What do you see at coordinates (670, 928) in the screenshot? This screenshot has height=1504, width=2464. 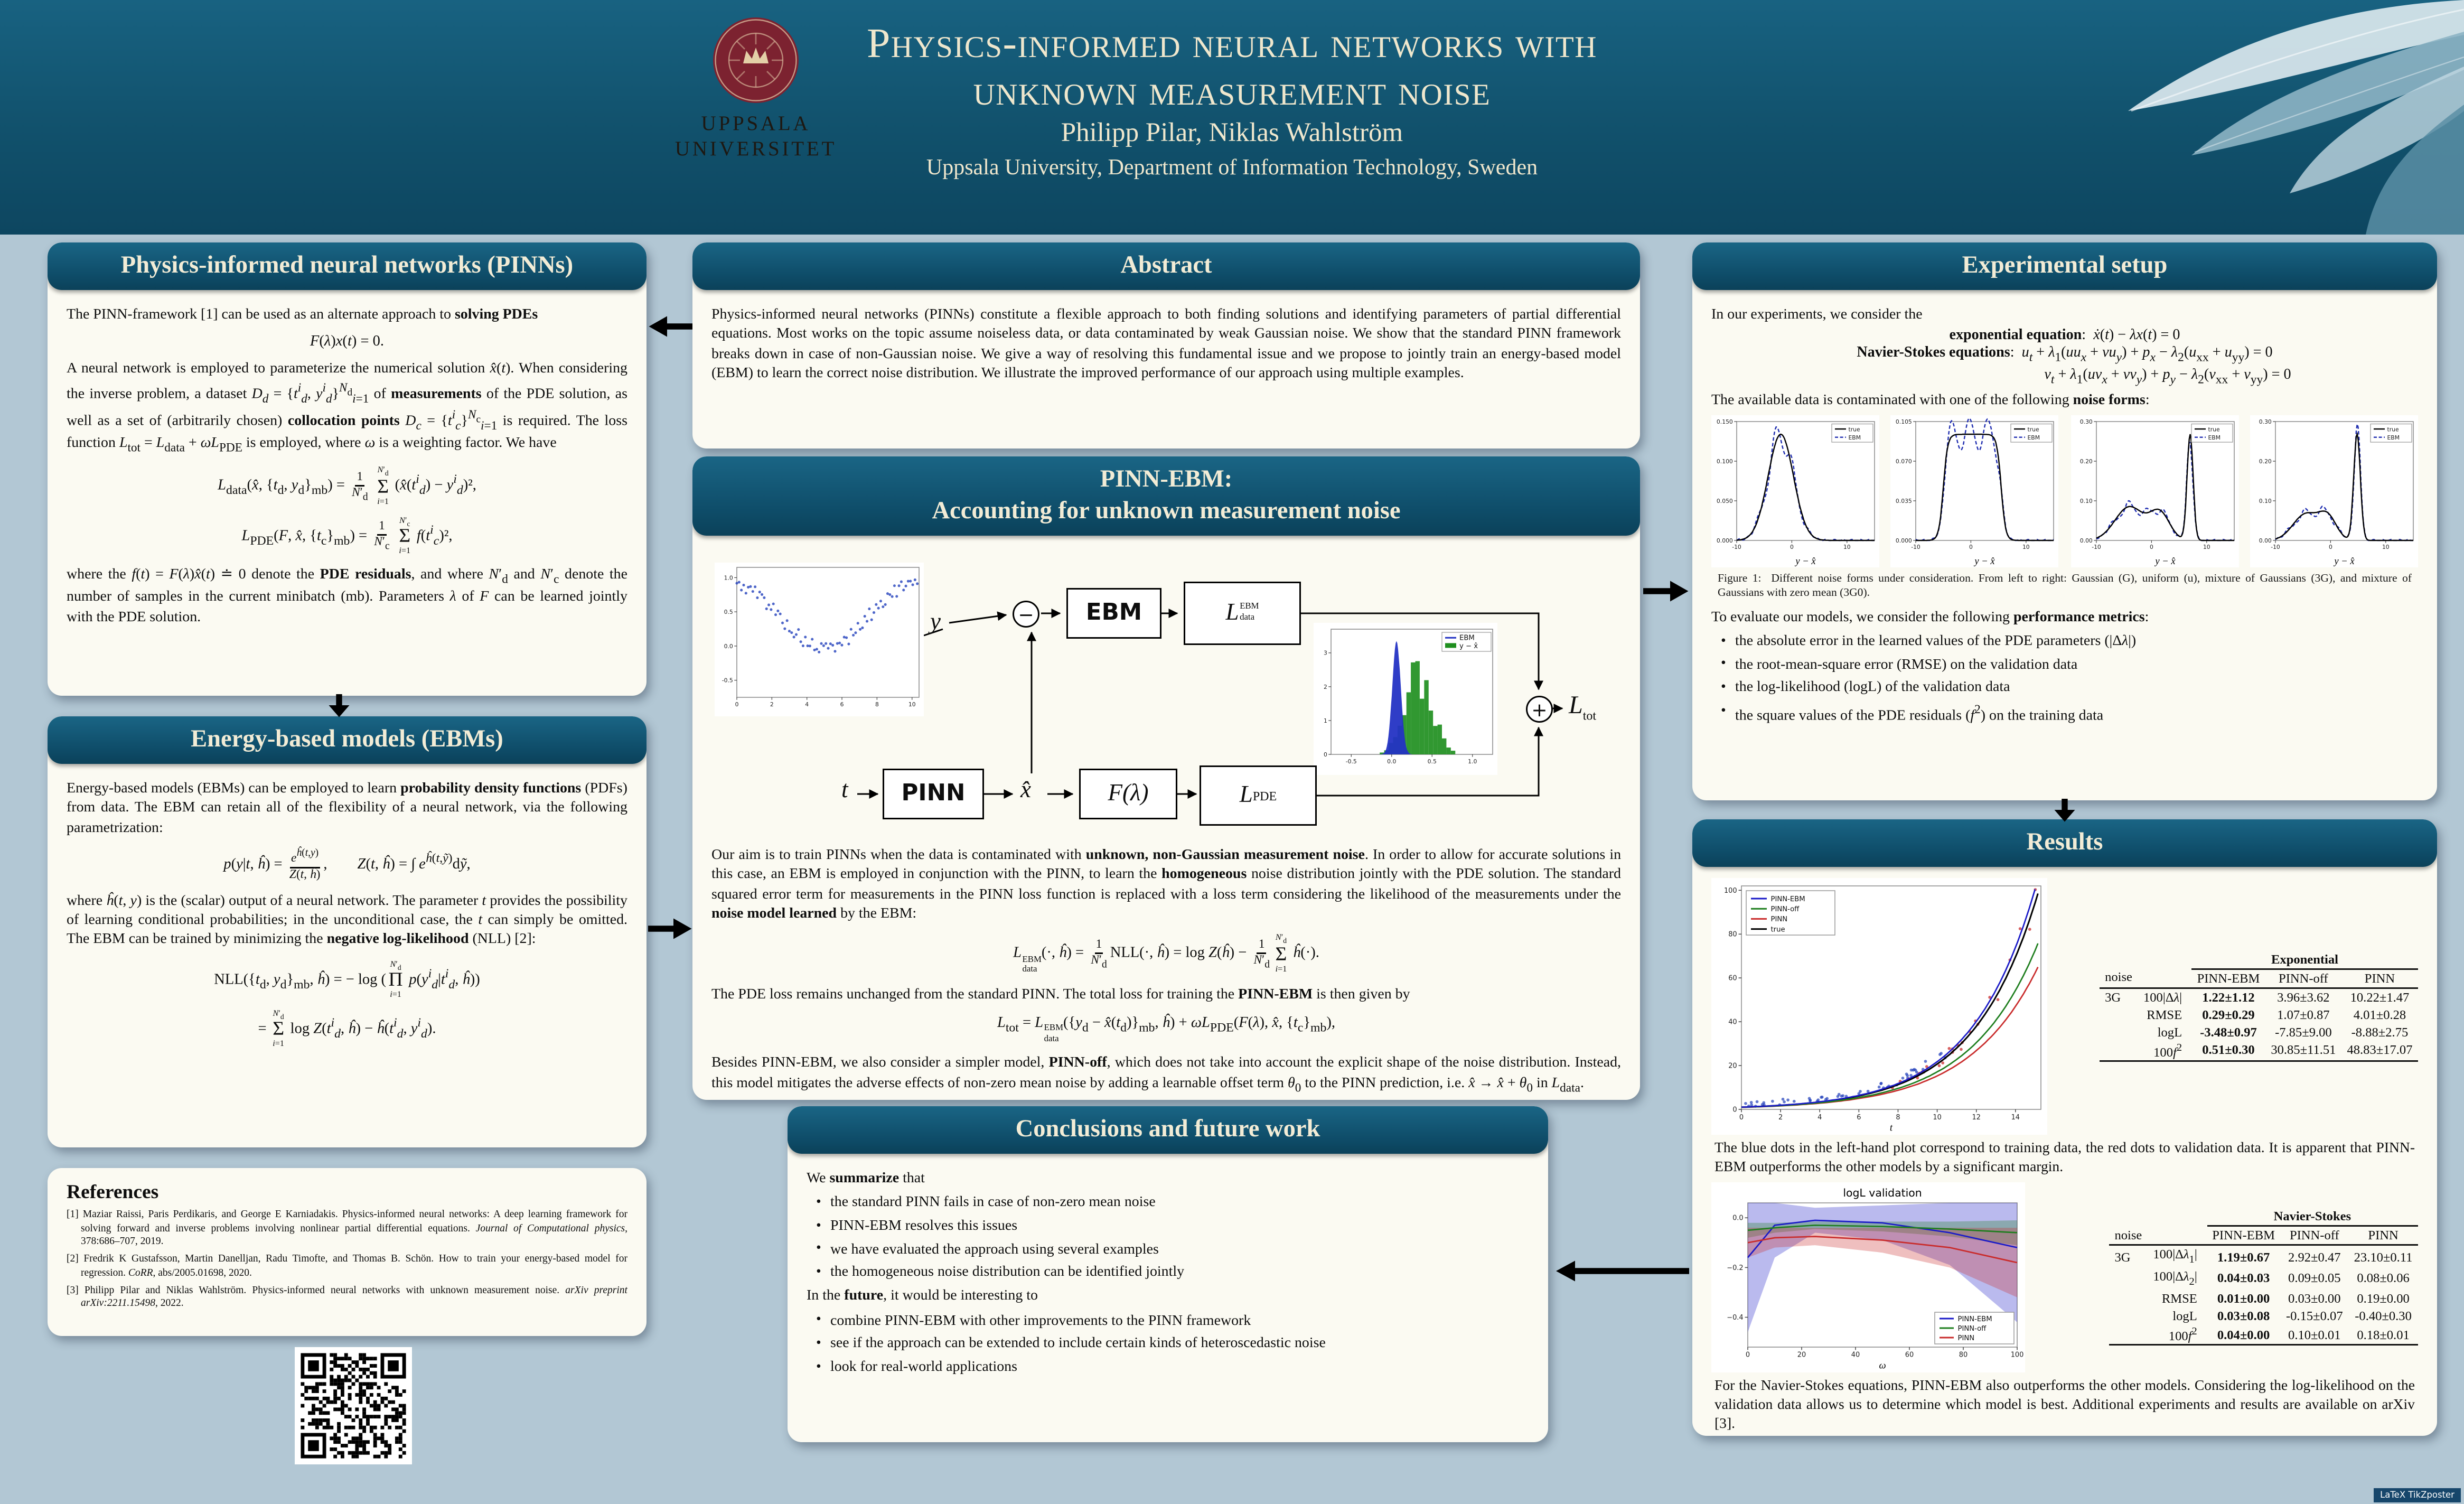 I see `arrow-ebms-to-pinn-ebm` at bounding box center [670, 928].